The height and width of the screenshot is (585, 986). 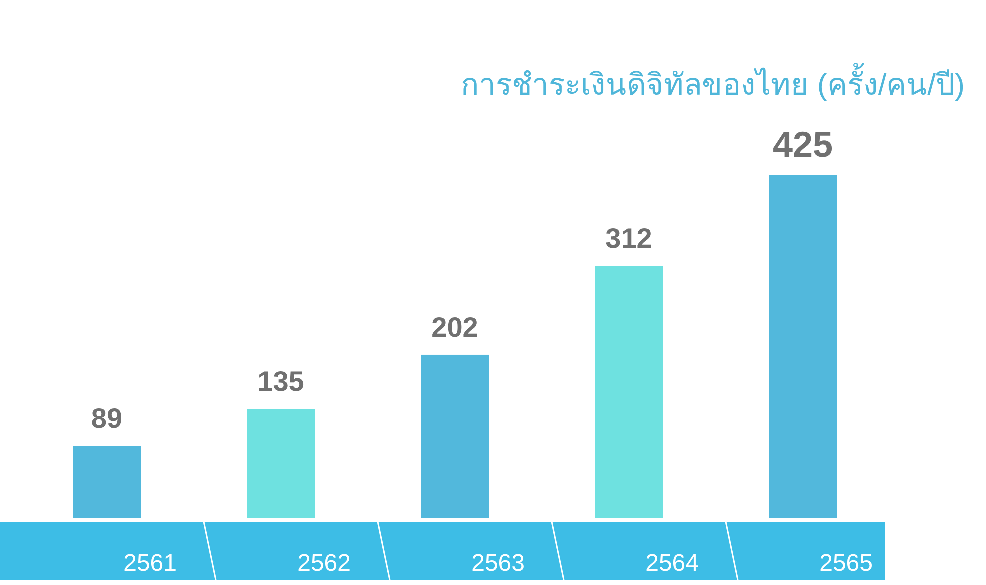 What do you see at coordinates (498, 563) in the screenshot?
I see `x-tick-label: 2563` at bounding box center [498, 563].